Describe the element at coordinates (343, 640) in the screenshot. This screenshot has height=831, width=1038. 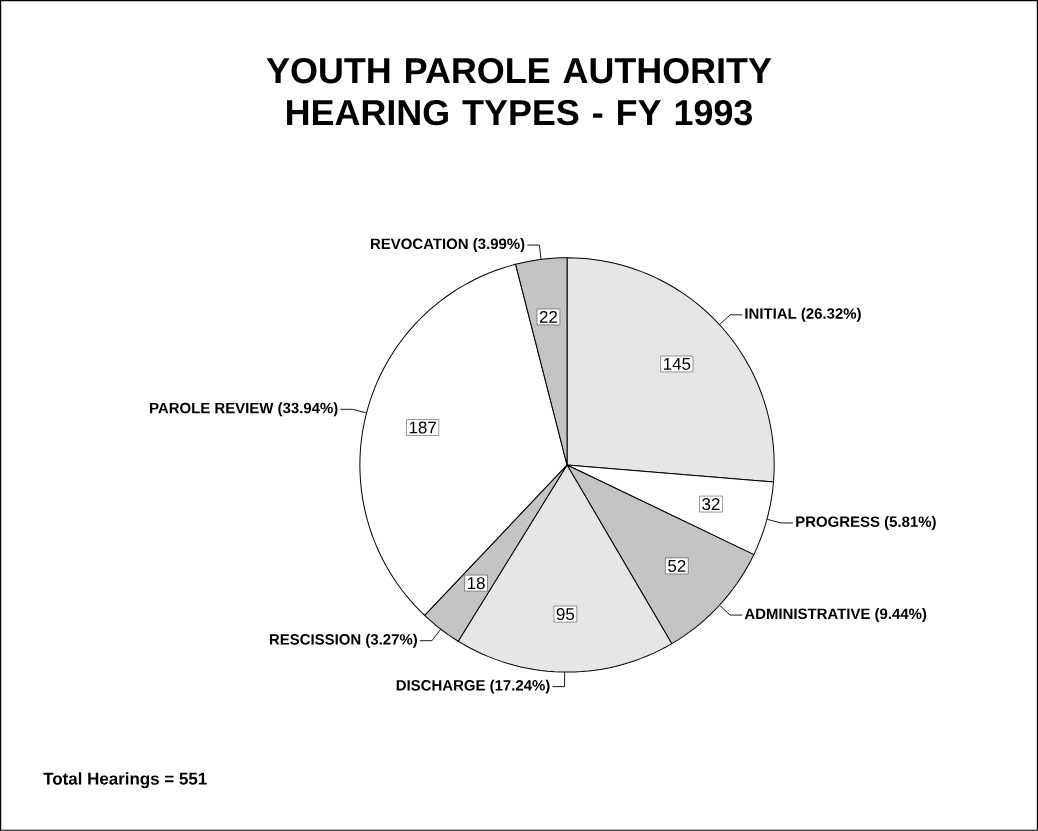
I see `slice-label: RESCISSION (3.27%)` at that location.